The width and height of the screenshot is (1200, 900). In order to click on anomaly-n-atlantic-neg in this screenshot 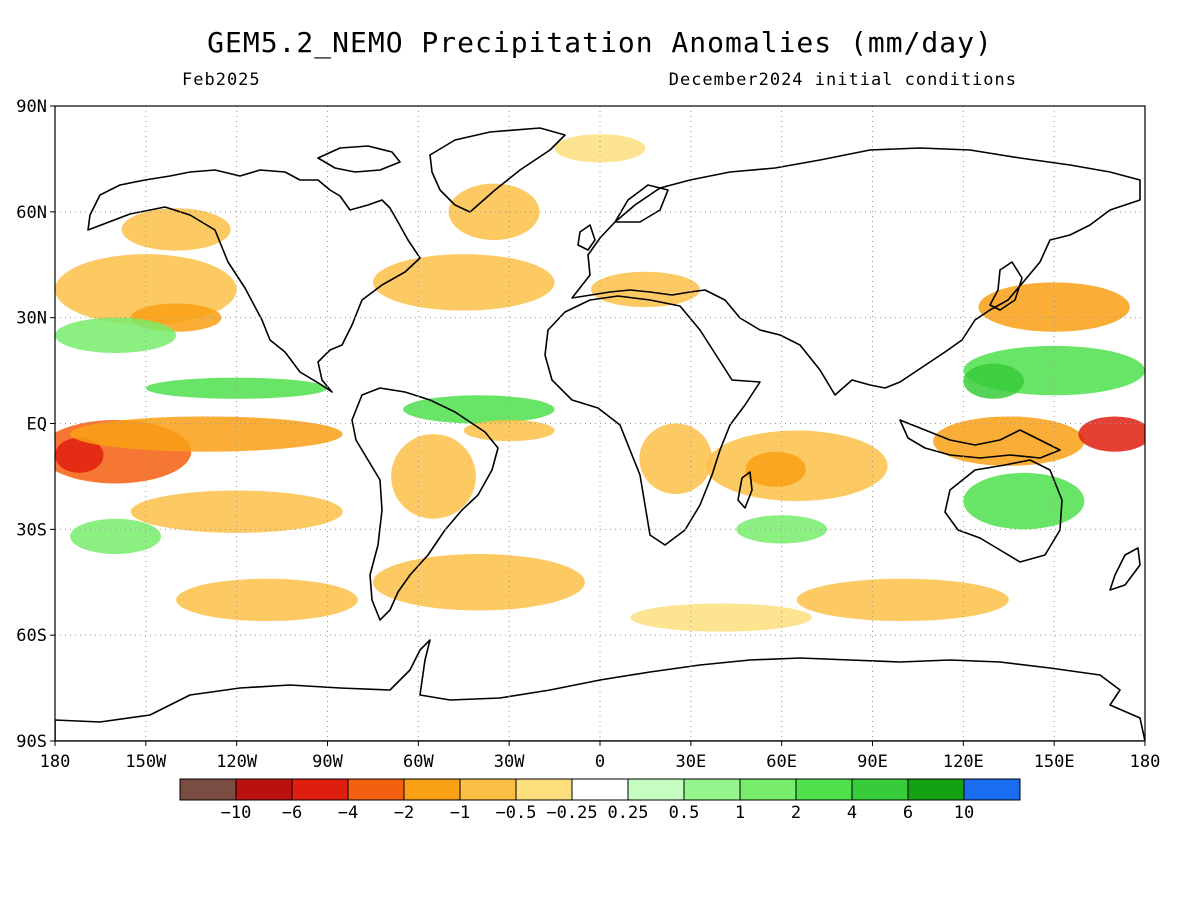, I will do `click(463, 282)`.